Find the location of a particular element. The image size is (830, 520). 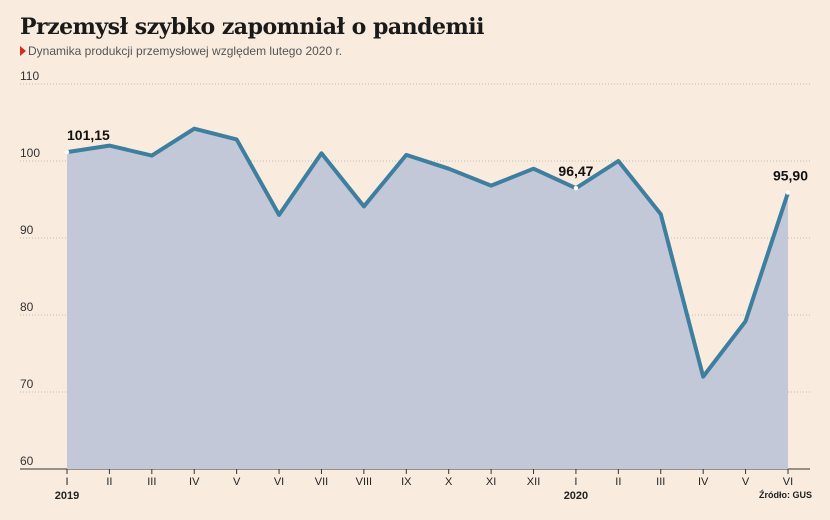

annotations: 101,15 96,47 95,90 is located at coordinates (436, 161).